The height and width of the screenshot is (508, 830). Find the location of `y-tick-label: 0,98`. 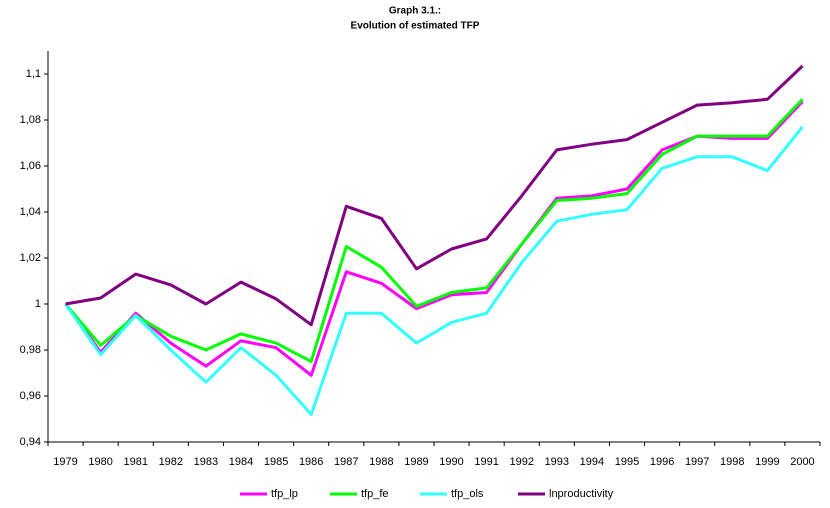

y-tick-label: 0,98 is located at coordinates (30, 350).